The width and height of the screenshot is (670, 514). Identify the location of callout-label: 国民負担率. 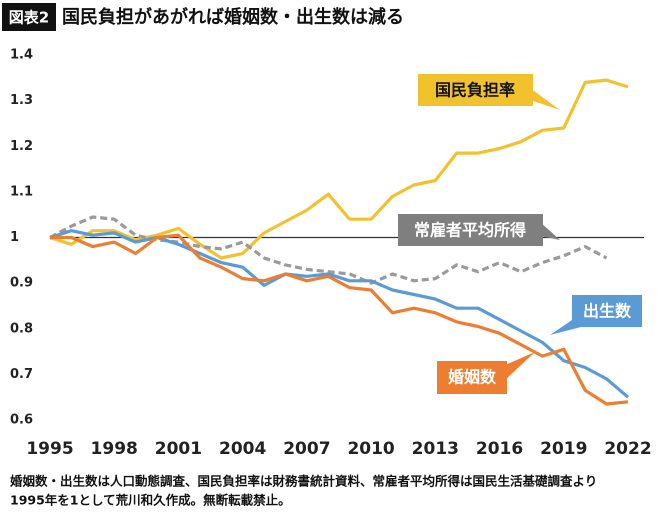
(475, 90).